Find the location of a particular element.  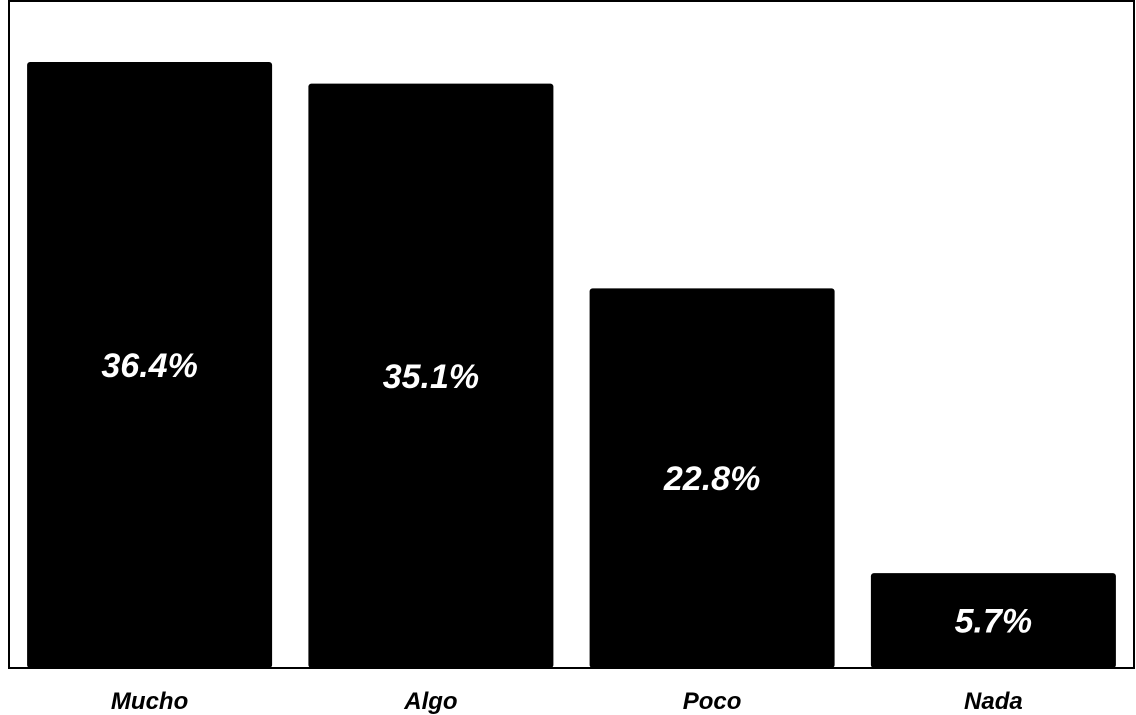

category-tick-label: Algo is located at coordinates (430, 701).